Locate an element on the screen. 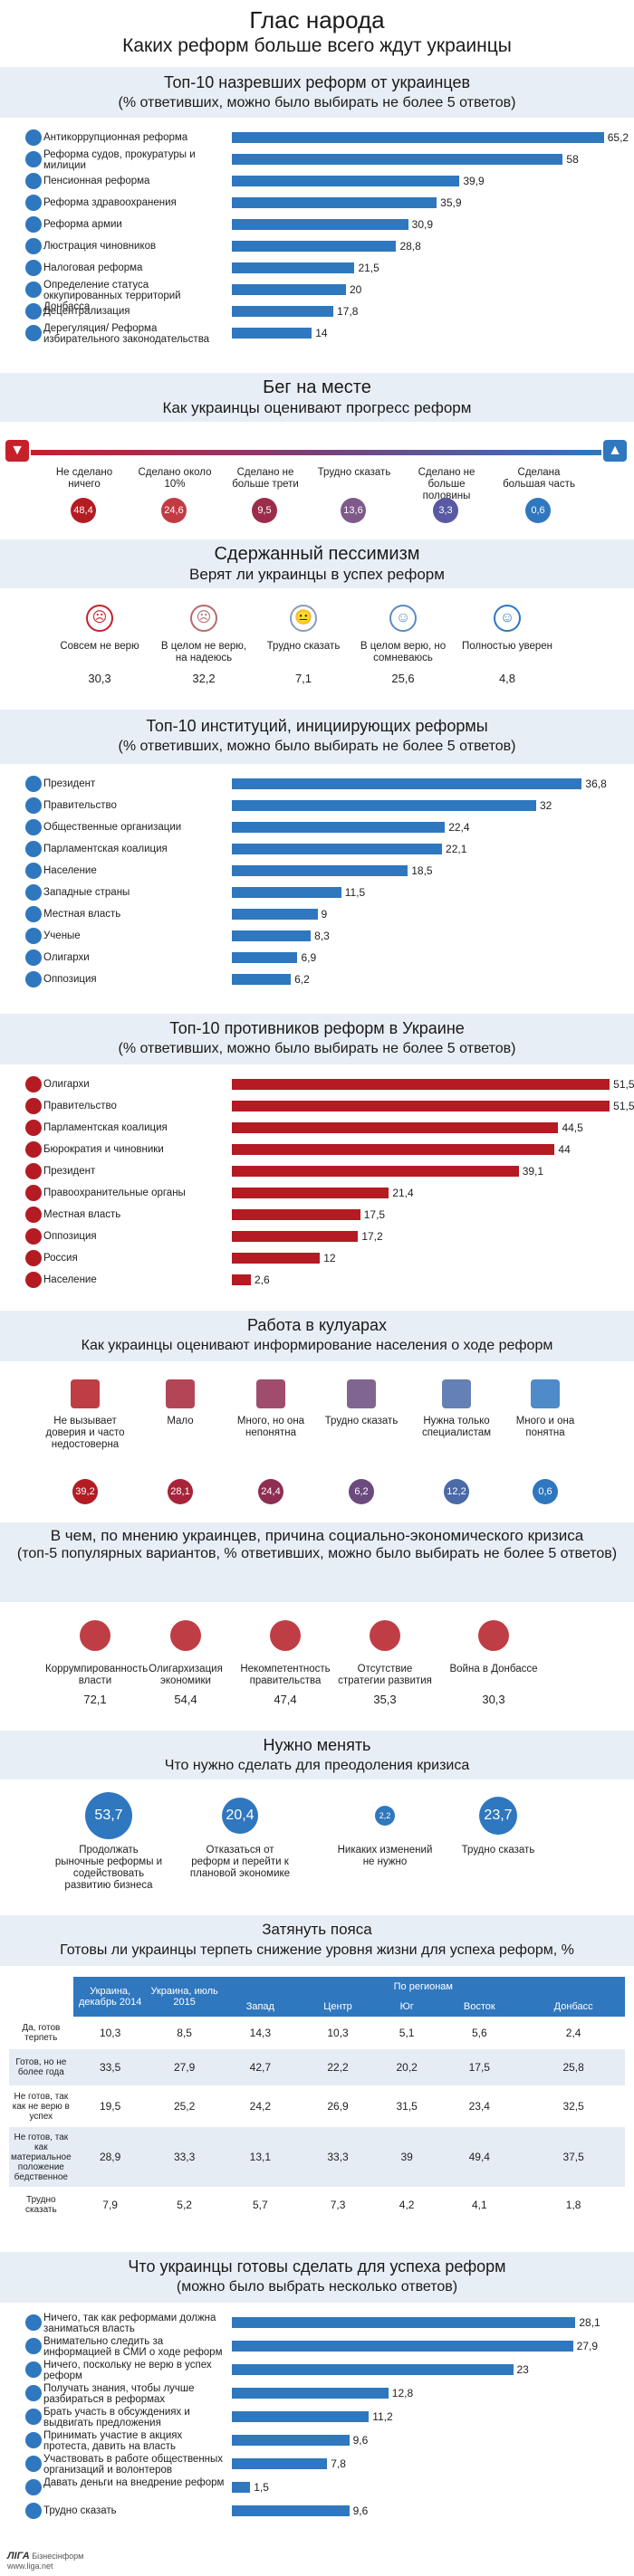 The image size is (634, 2576). bar-value: 21,5 is located at coordinates (368, 268).